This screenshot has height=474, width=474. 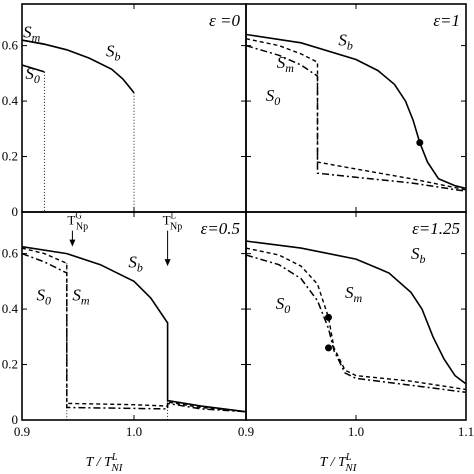 I want to click on series-line-Sb, so click(x=356, y=312).